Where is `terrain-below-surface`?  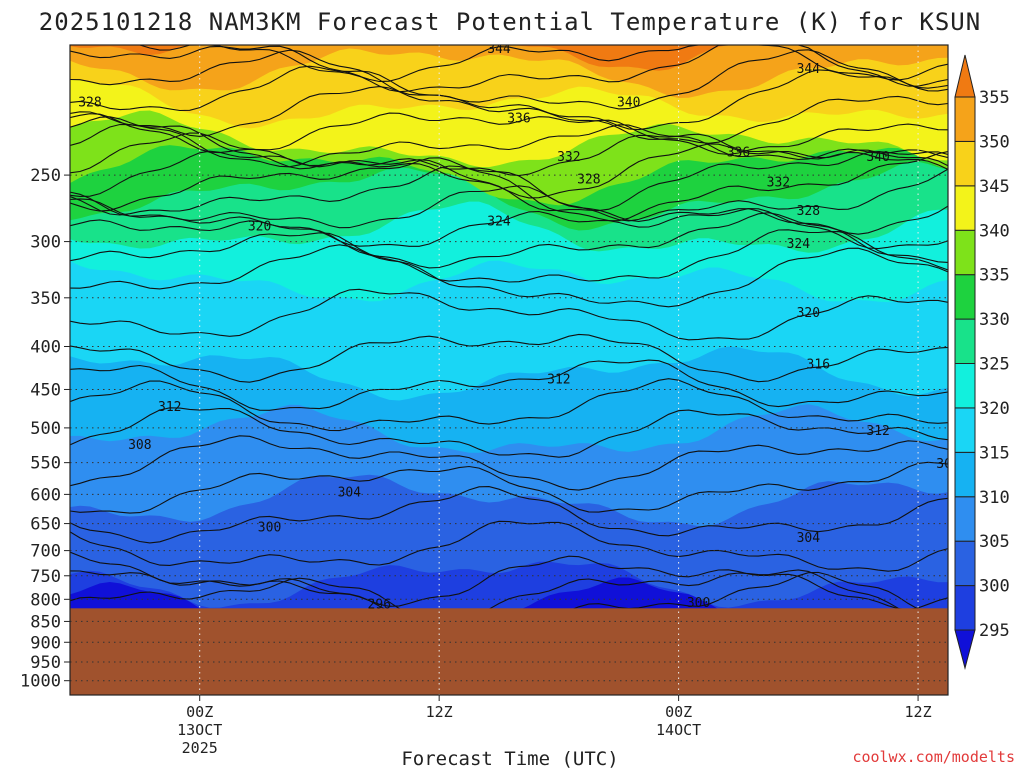 terrain-below-surface is located at coordinates (509, 651).